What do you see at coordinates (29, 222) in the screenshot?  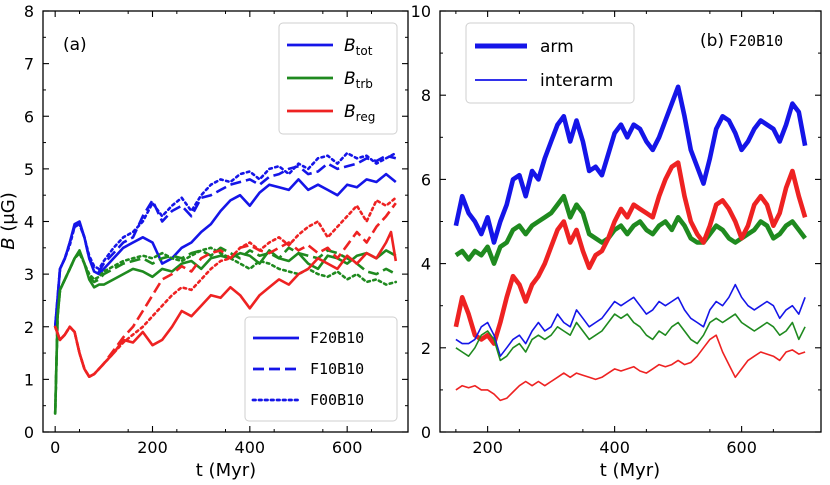 I see `a-ytick-label: 4` at bounding box center [29, 222].